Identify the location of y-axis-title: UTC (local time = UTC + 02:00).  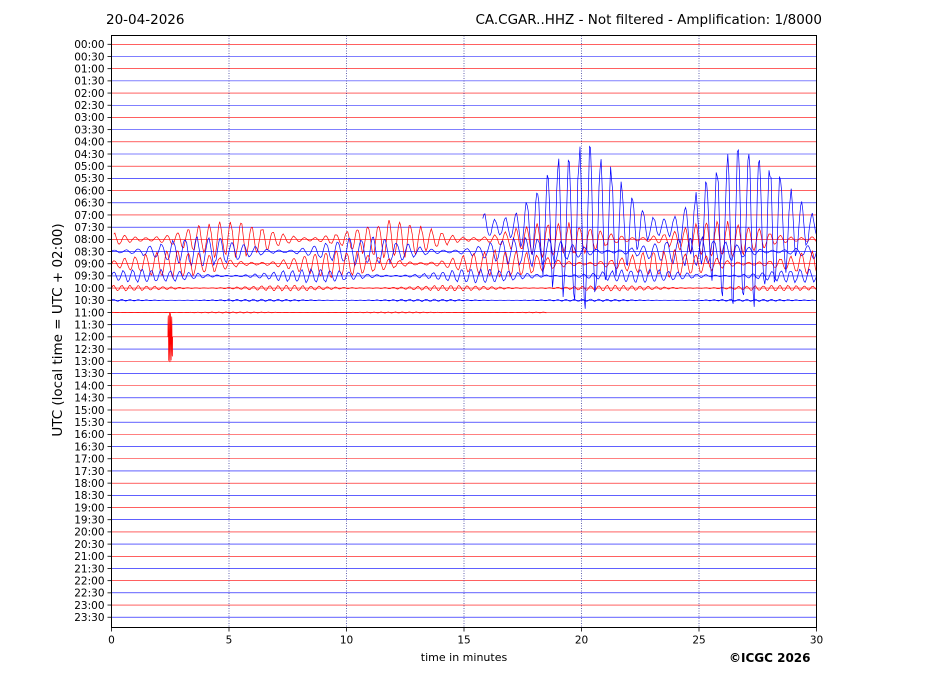
(58, 330).